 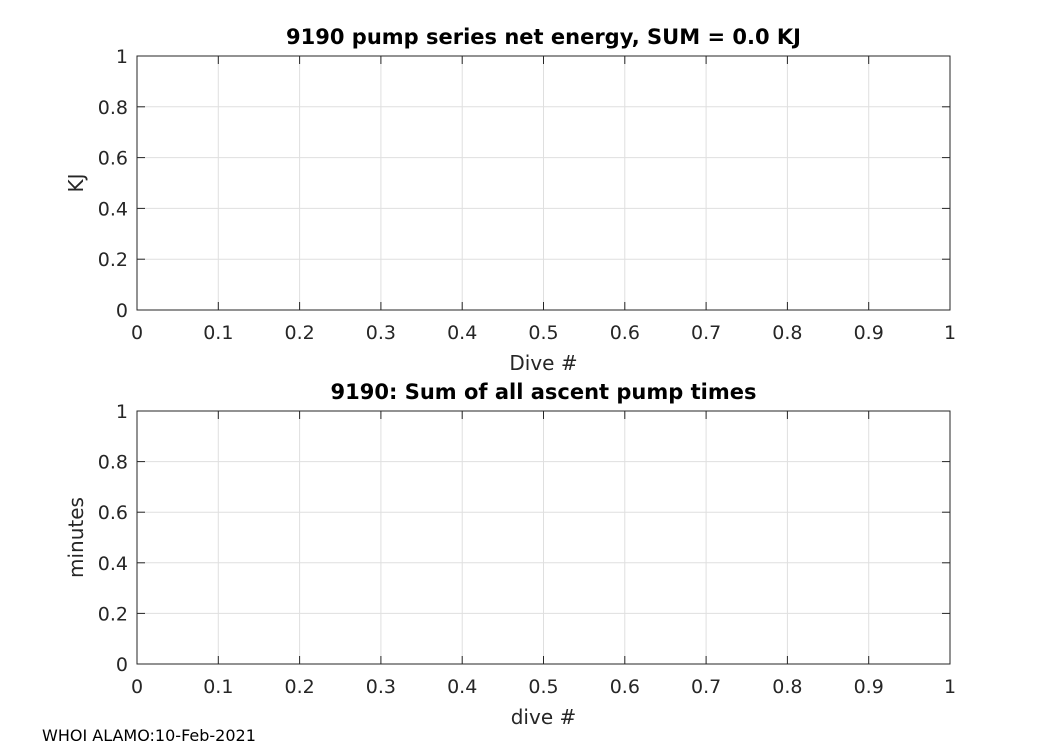 What do you see at coordinates (543, 363) in the screenshot?
I see `x-axis-label: Dive #` at bounding box center [543, 363].